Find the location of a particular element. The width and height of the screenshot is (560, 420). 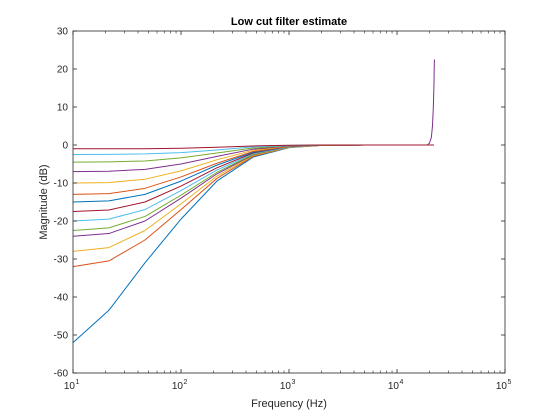

y-tick-label: -60 is located at coordinates (61, 374).